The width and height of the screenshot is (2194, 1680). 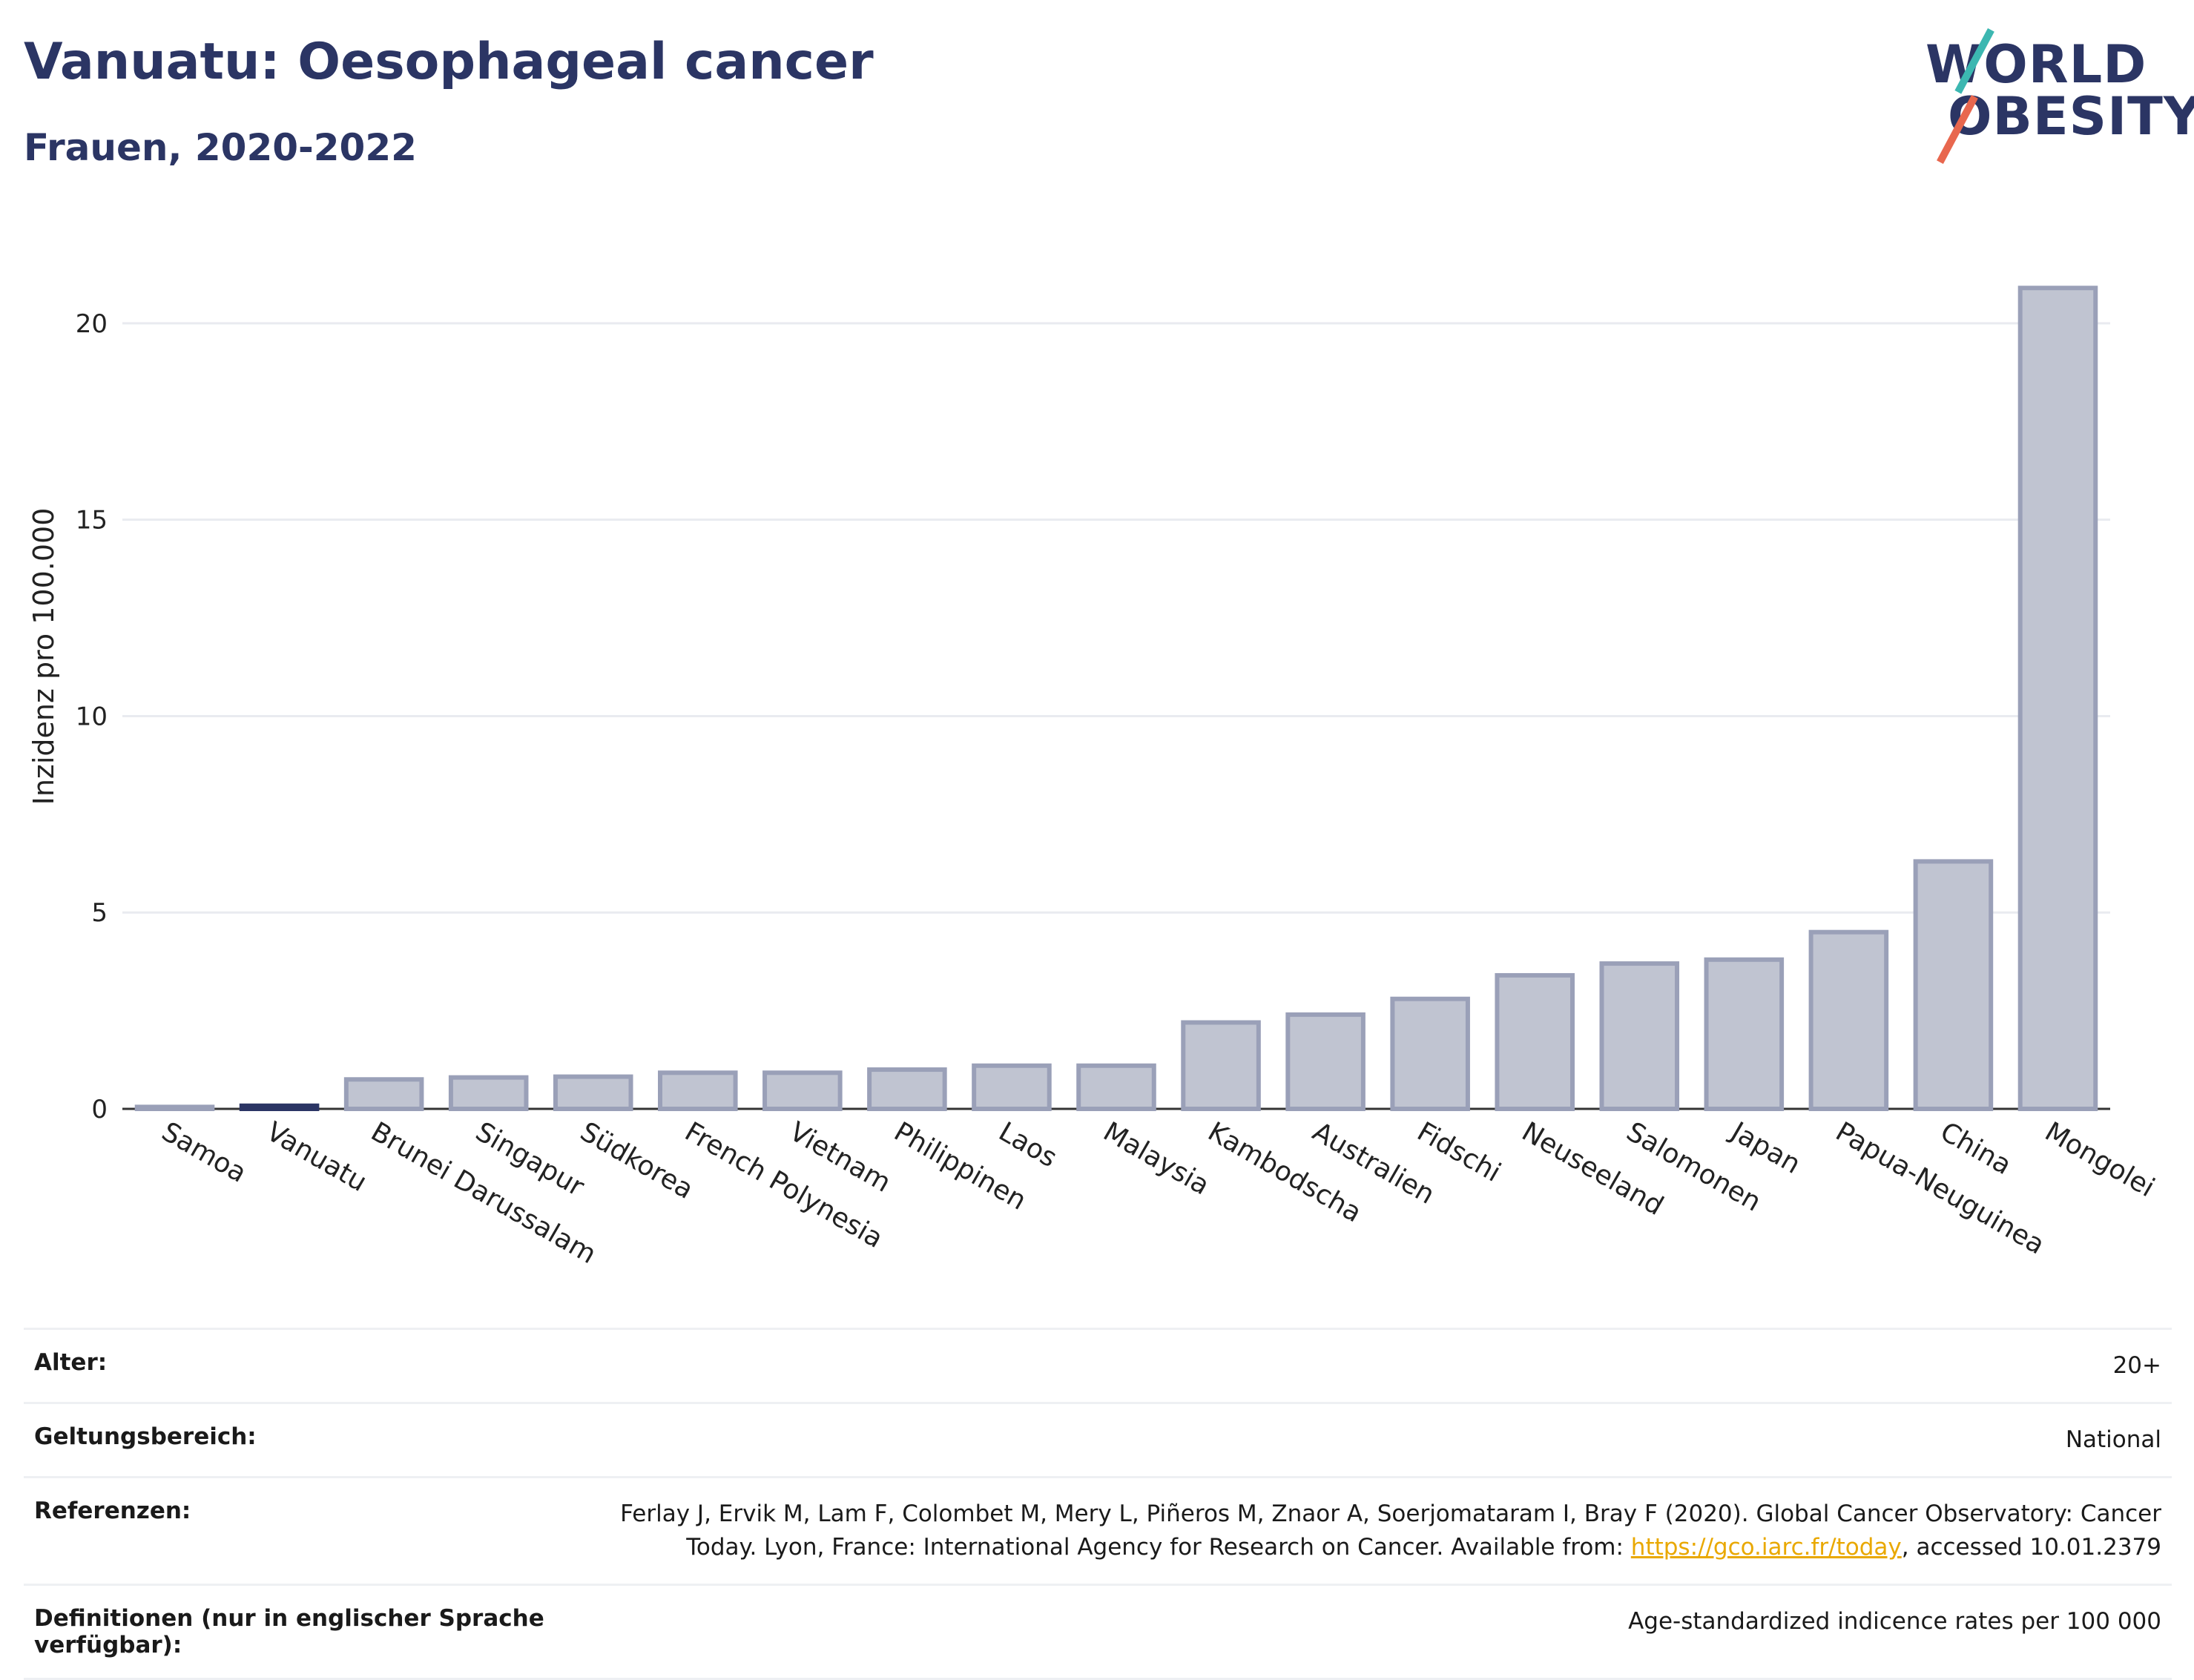 What do you see at coordinates (2057, 699) in the screenshot?
I see `bar-mongolei` at bounding box center [2057, 699].